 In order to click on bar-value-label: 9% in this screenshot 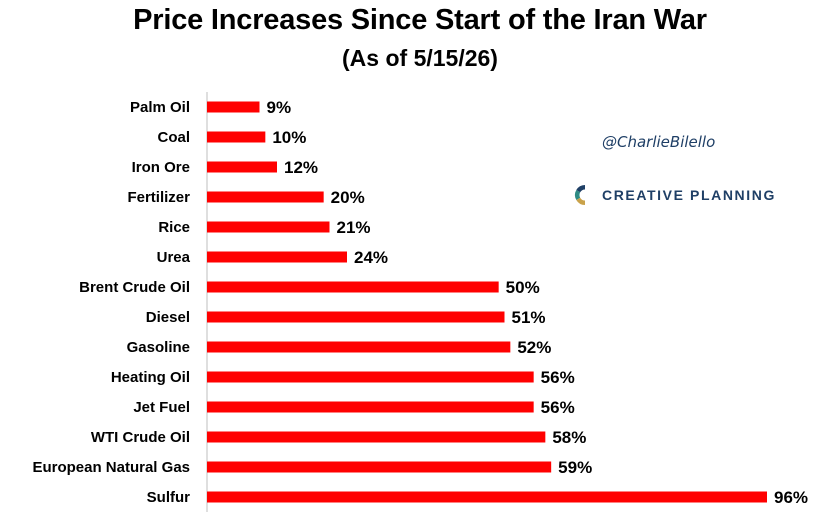, I will do `click(279, 107)`.